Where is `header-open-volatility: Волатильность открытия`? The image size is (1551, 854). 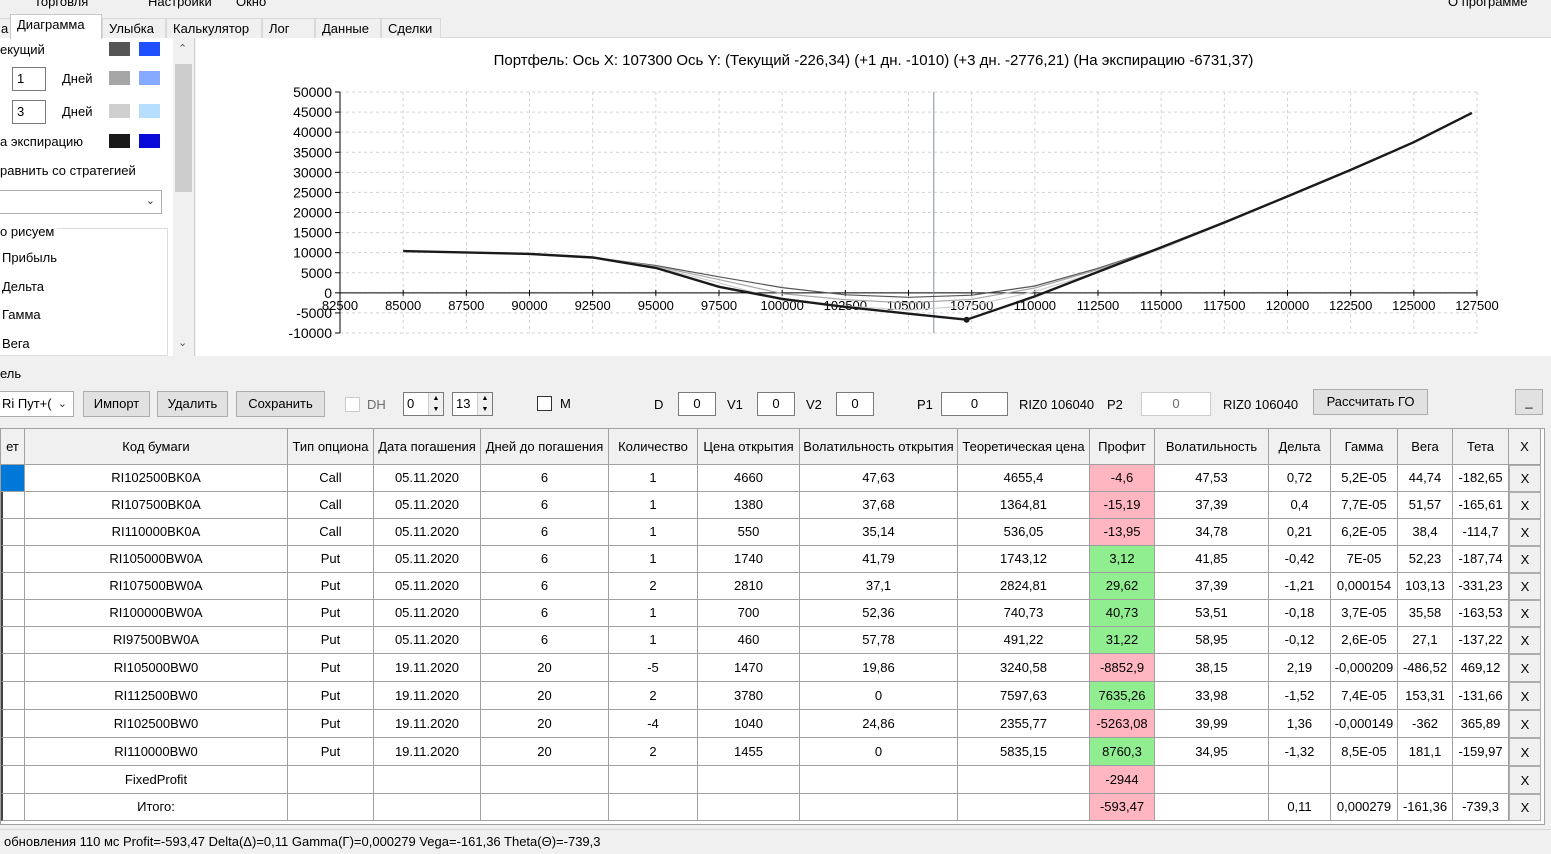
header-open-volatility: Волатильность открытия is located at coordinates (879, 447).